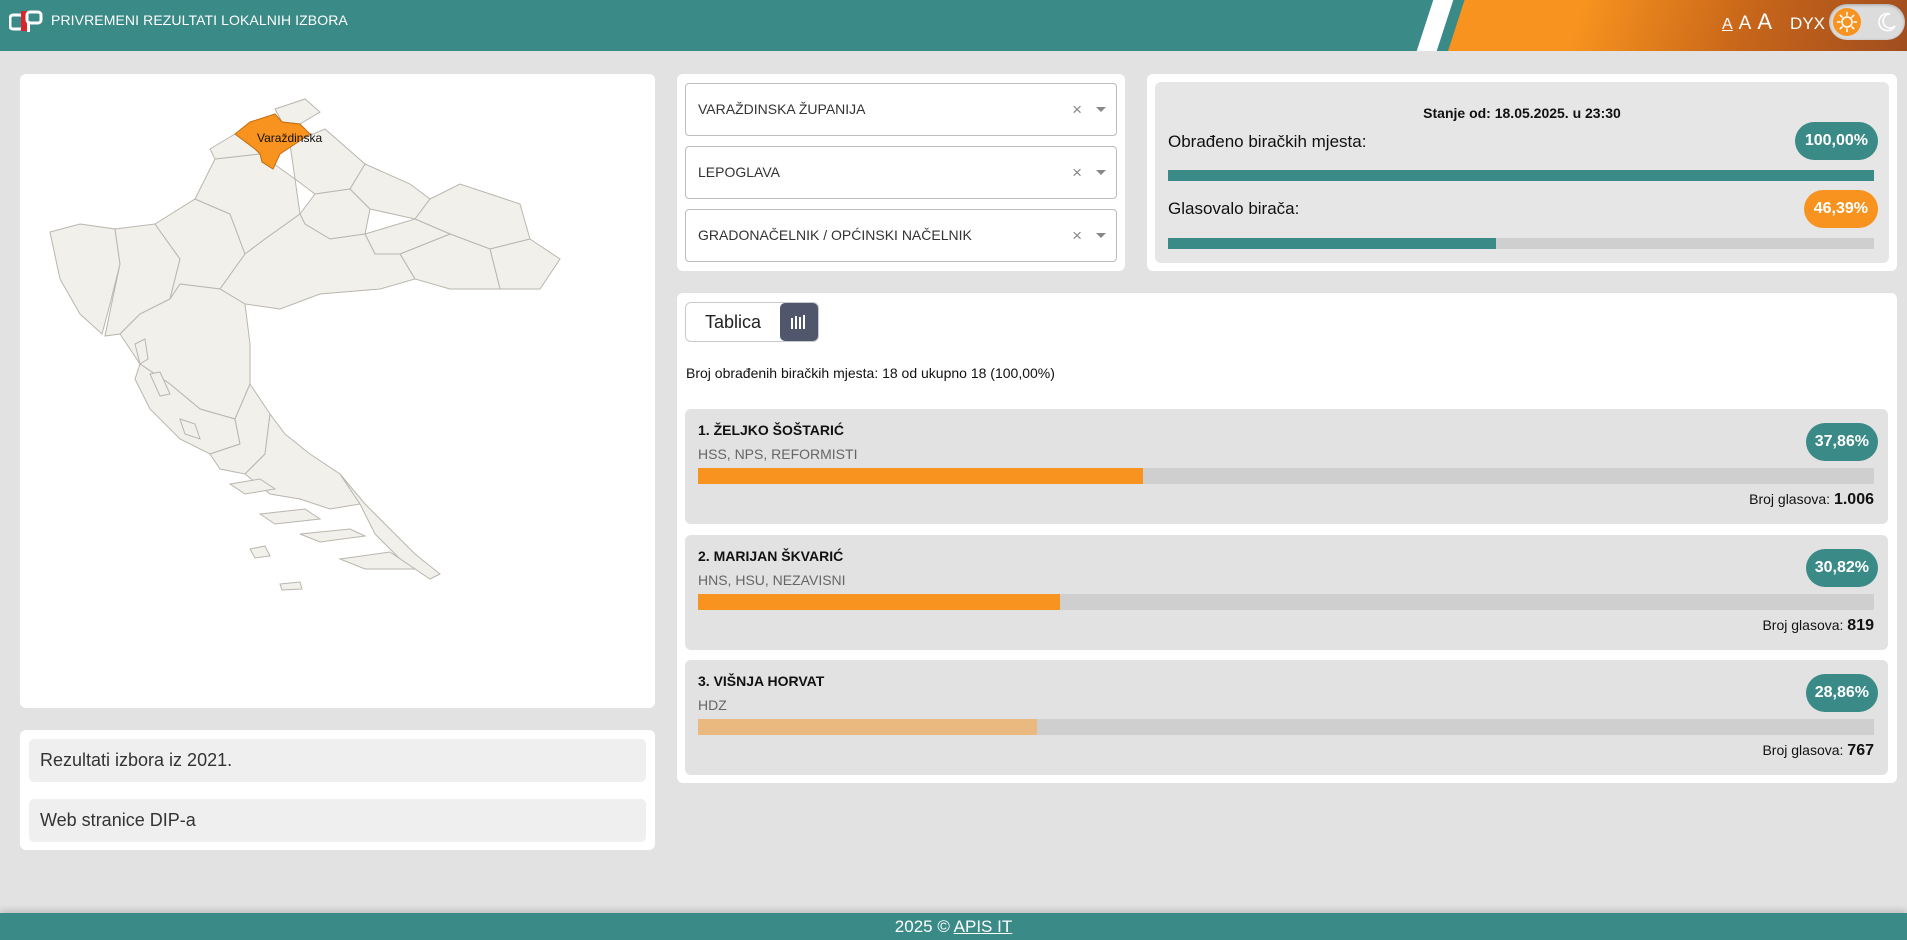 The width and height of the screenshot is (1907, 940). What do you see at coordinates (1887, 22) in the screenshot?
I see `moon-icon` at bounding box center [1887, 22].